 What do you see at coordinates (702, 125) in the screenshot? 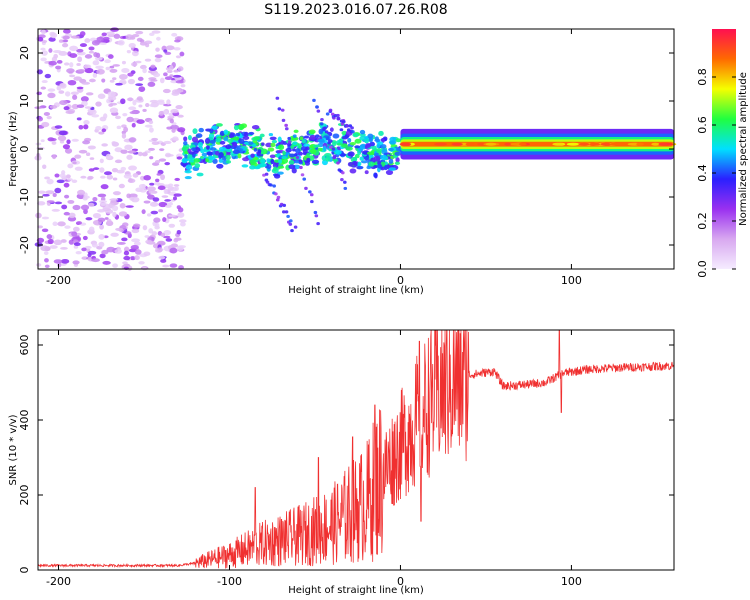
I see `colorbar-tick-label: 0.6` at bounding box center [702, 125].